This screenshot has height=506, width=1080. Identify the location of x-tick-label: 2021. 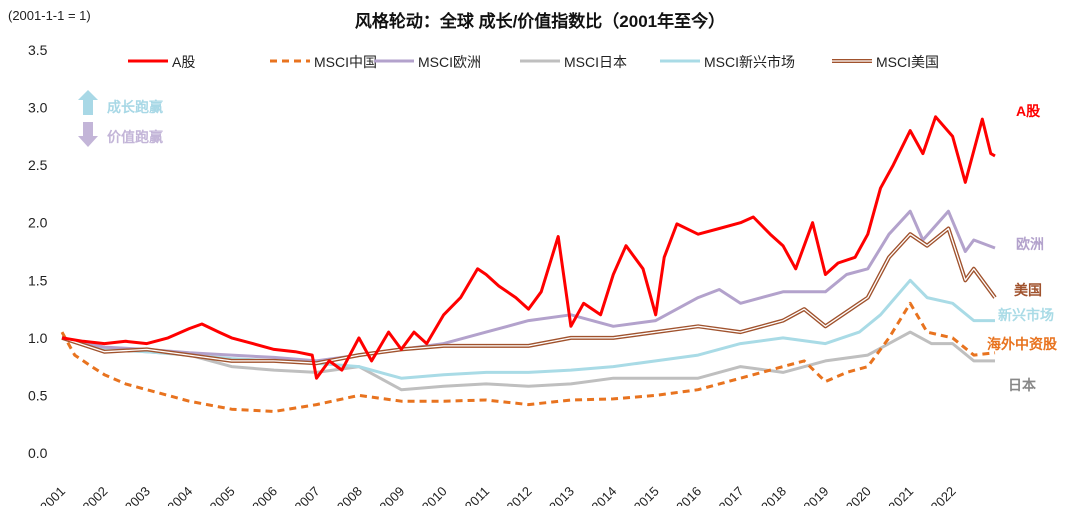
(900, 495).